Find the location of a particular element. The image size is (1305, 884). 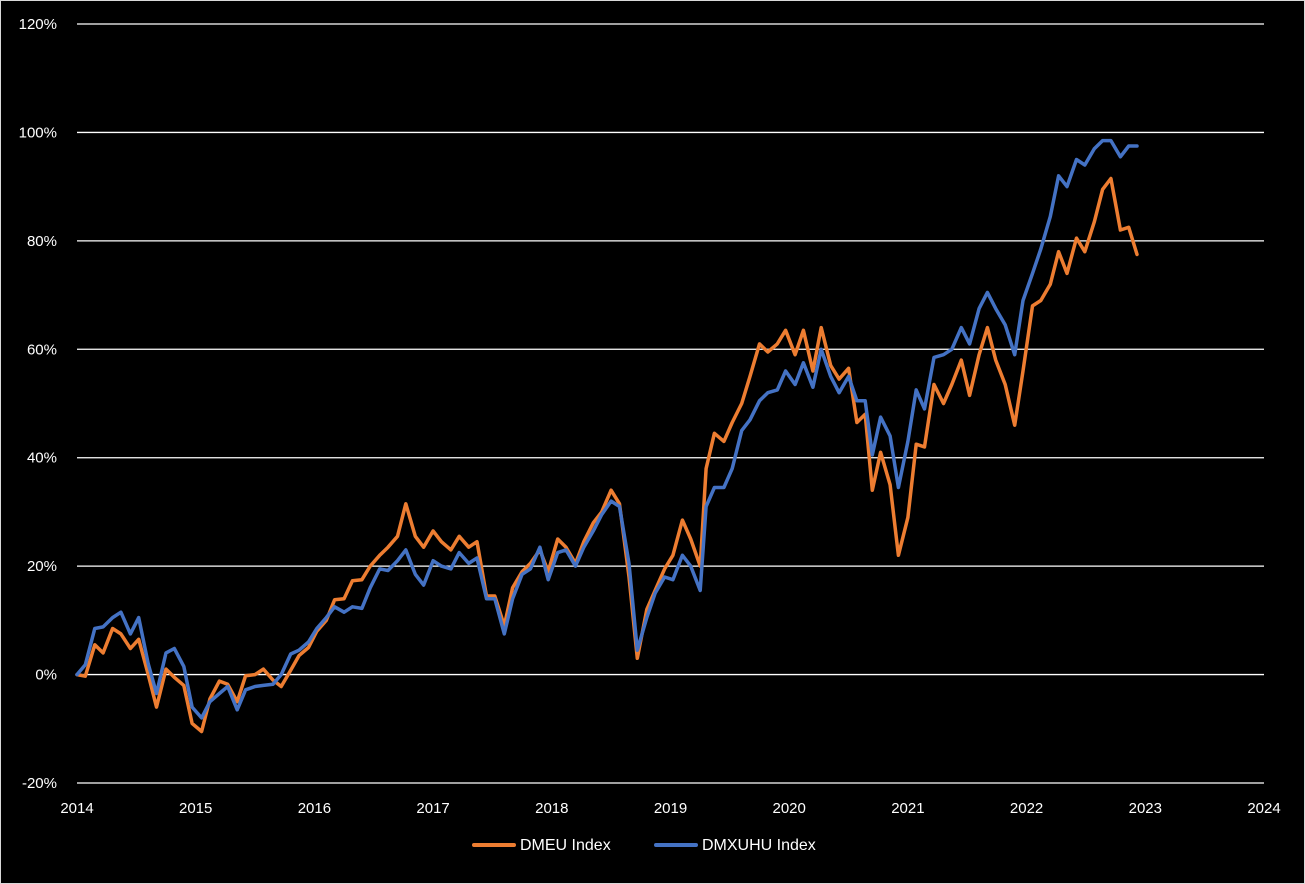

x-tick-label: 2023 is located at coordinates (1145, 808).